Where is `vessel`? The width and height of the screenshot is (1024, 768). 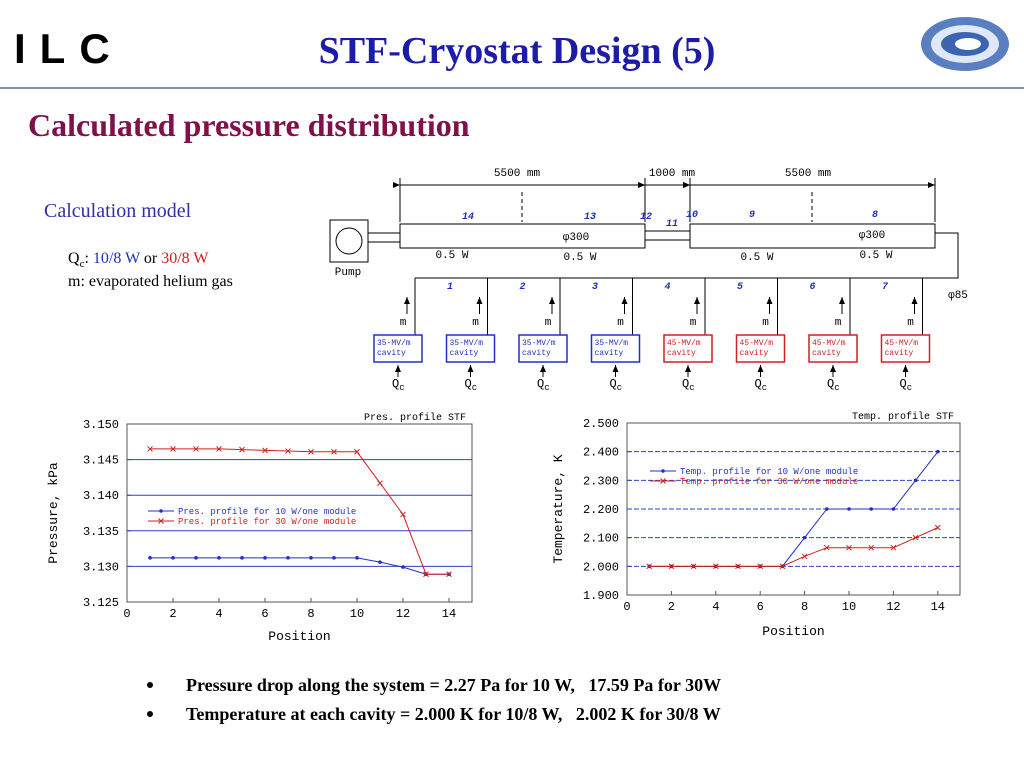
vessel is located at coordinates (812, 236).